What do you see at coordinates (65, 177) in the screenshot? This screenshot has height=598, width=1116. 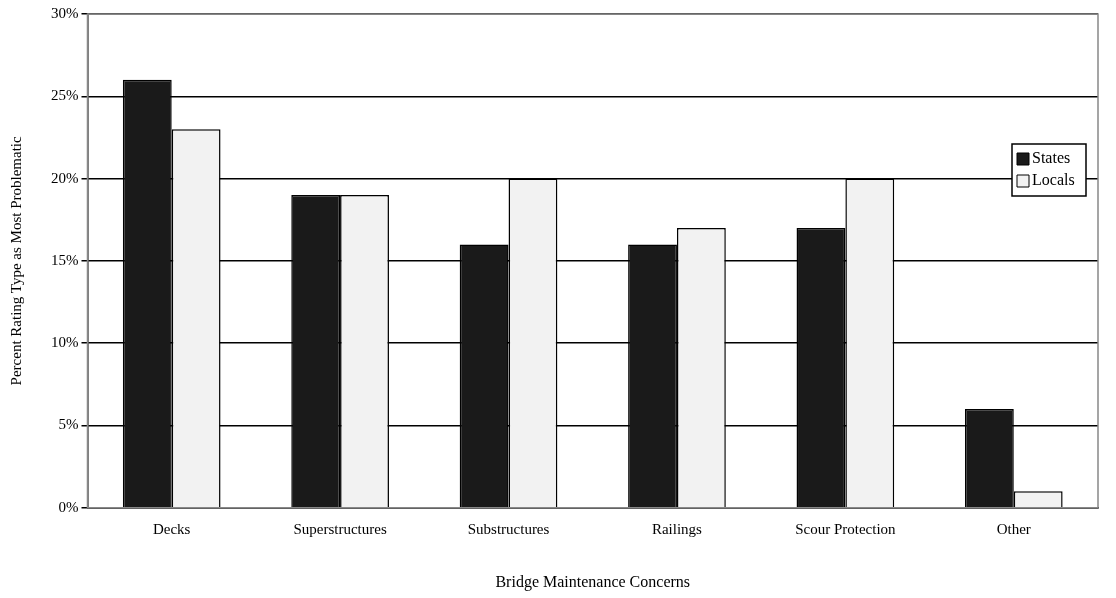 I see `y-tick-label: 20%` at bounding box center [65, 177].